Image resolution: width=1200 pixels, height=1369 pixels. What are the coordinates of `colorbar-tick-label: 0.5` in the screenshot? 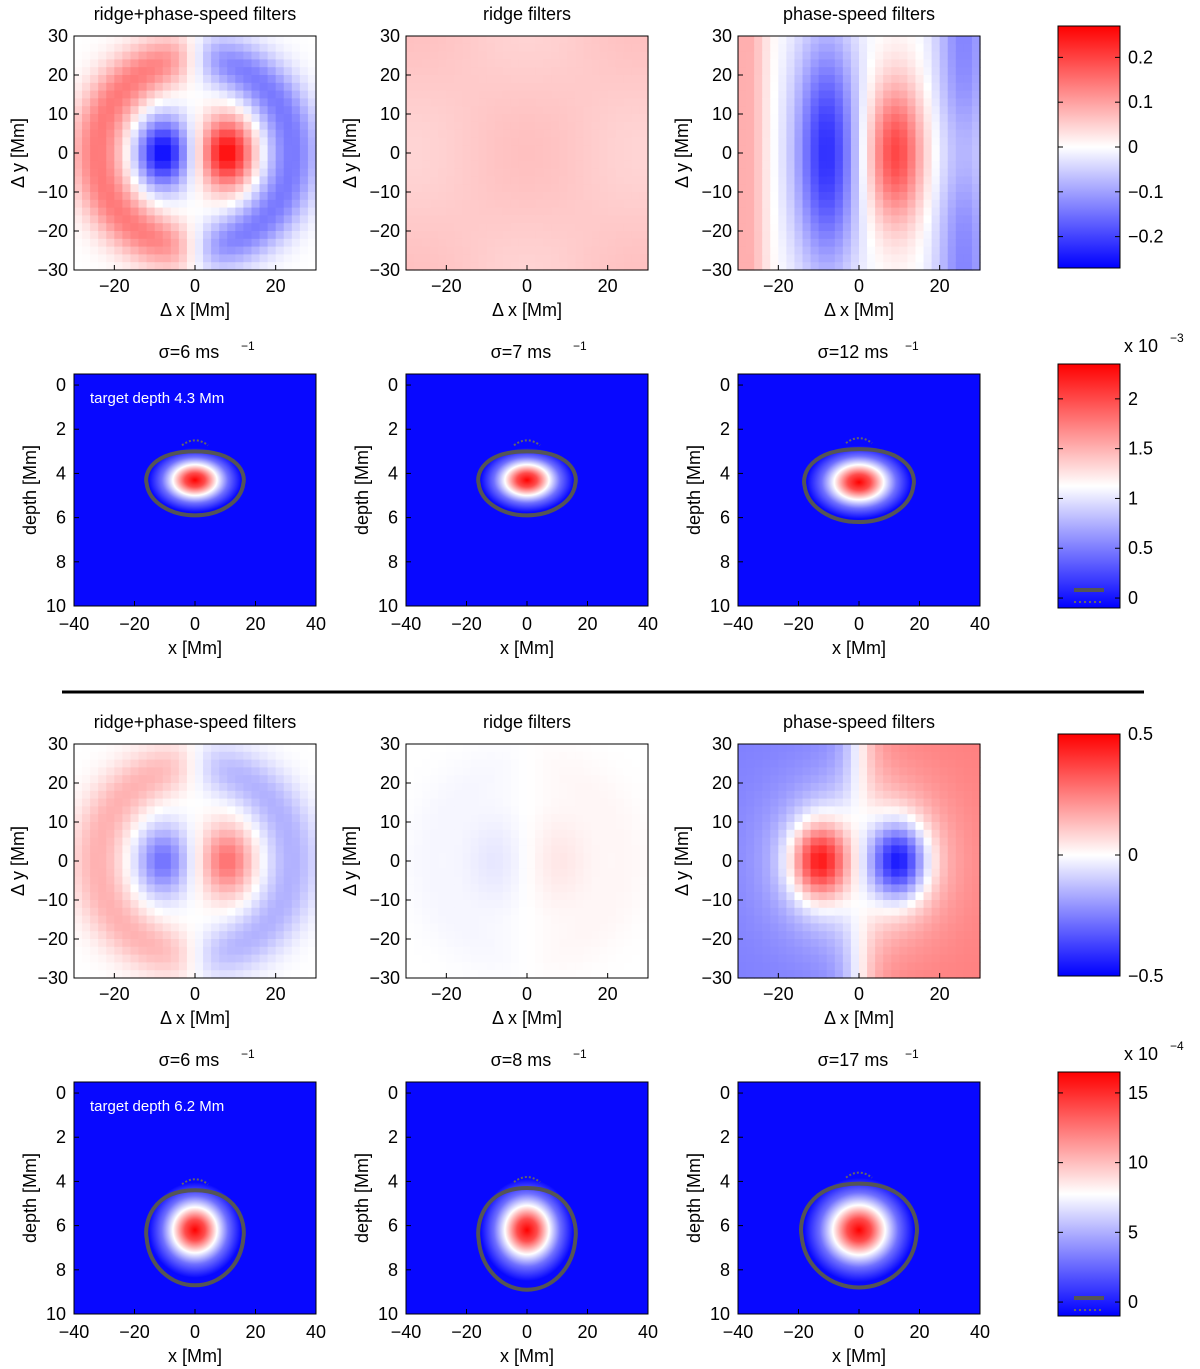 It's located at (1140, 734).